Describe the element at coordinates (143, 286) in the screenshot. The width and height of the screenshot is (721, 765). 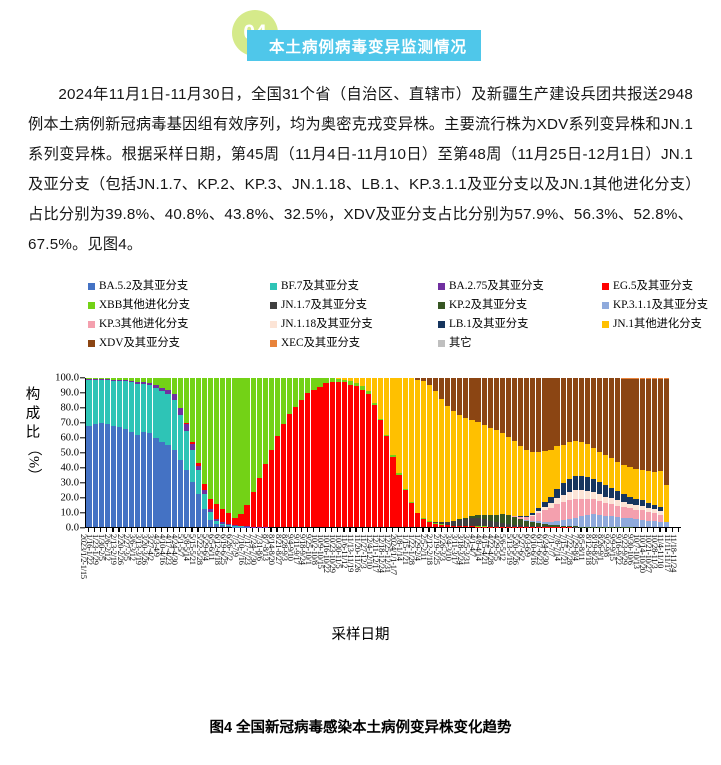
I see `legend-label: BA.5.2及其亚分支` at that location.